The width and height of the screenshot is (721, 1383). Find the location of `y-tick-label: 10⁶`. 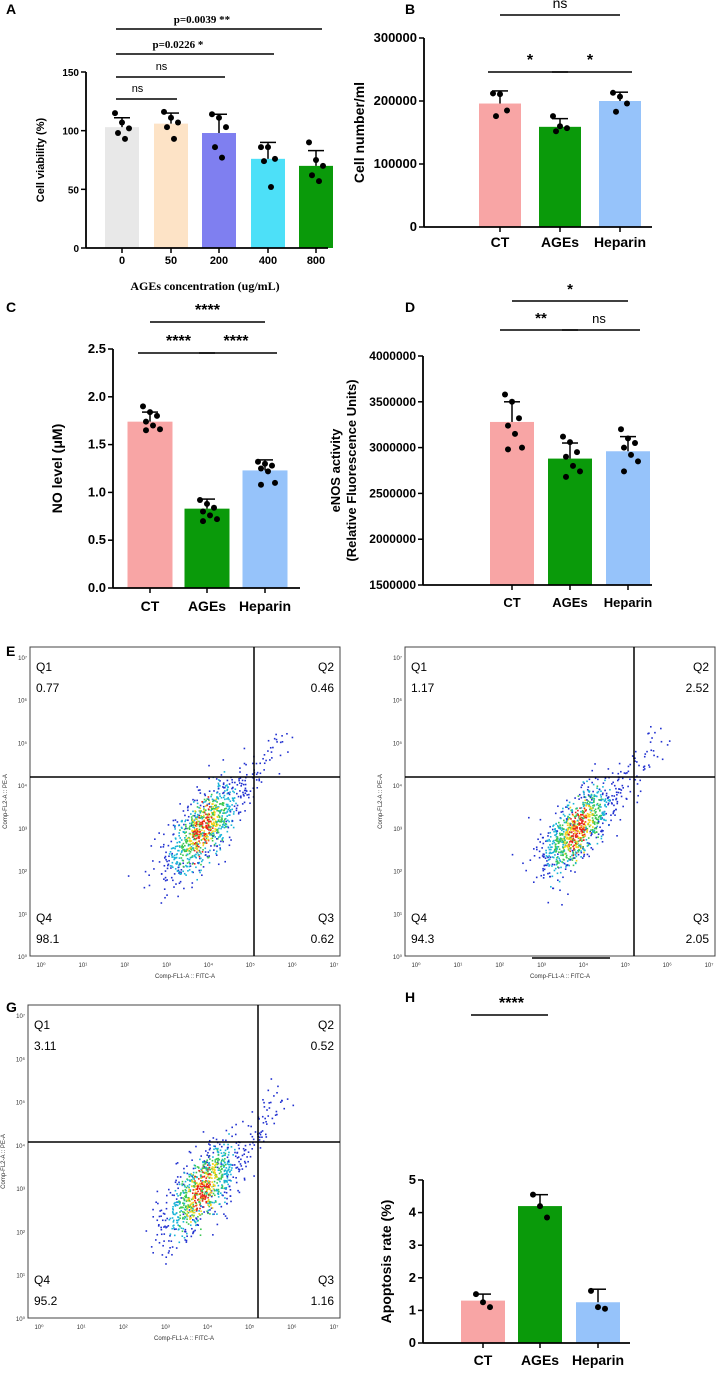

y-tick-label: 10⁶ is located at coordinates (398, 701).